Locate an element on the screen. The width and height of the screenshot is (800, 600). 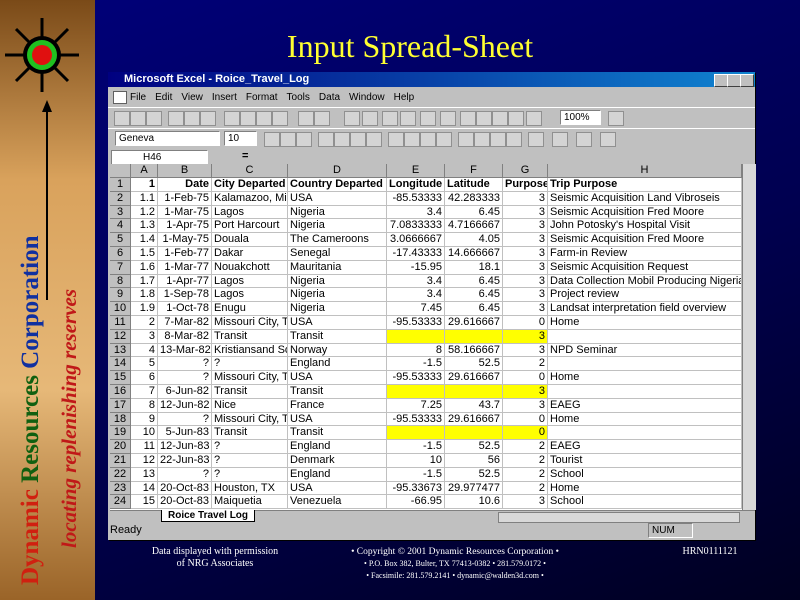
cell: Houston, TX is located at coordinates (250, 488).